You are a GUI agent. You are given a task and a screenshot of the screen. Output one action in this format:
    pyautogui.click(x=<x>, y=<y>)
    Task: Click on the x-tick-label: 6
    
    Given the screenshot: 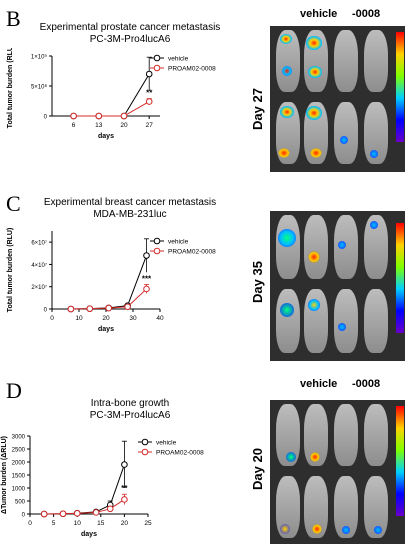 What is the action you would take?
    pyautogui.click(x=74, y=125)
    